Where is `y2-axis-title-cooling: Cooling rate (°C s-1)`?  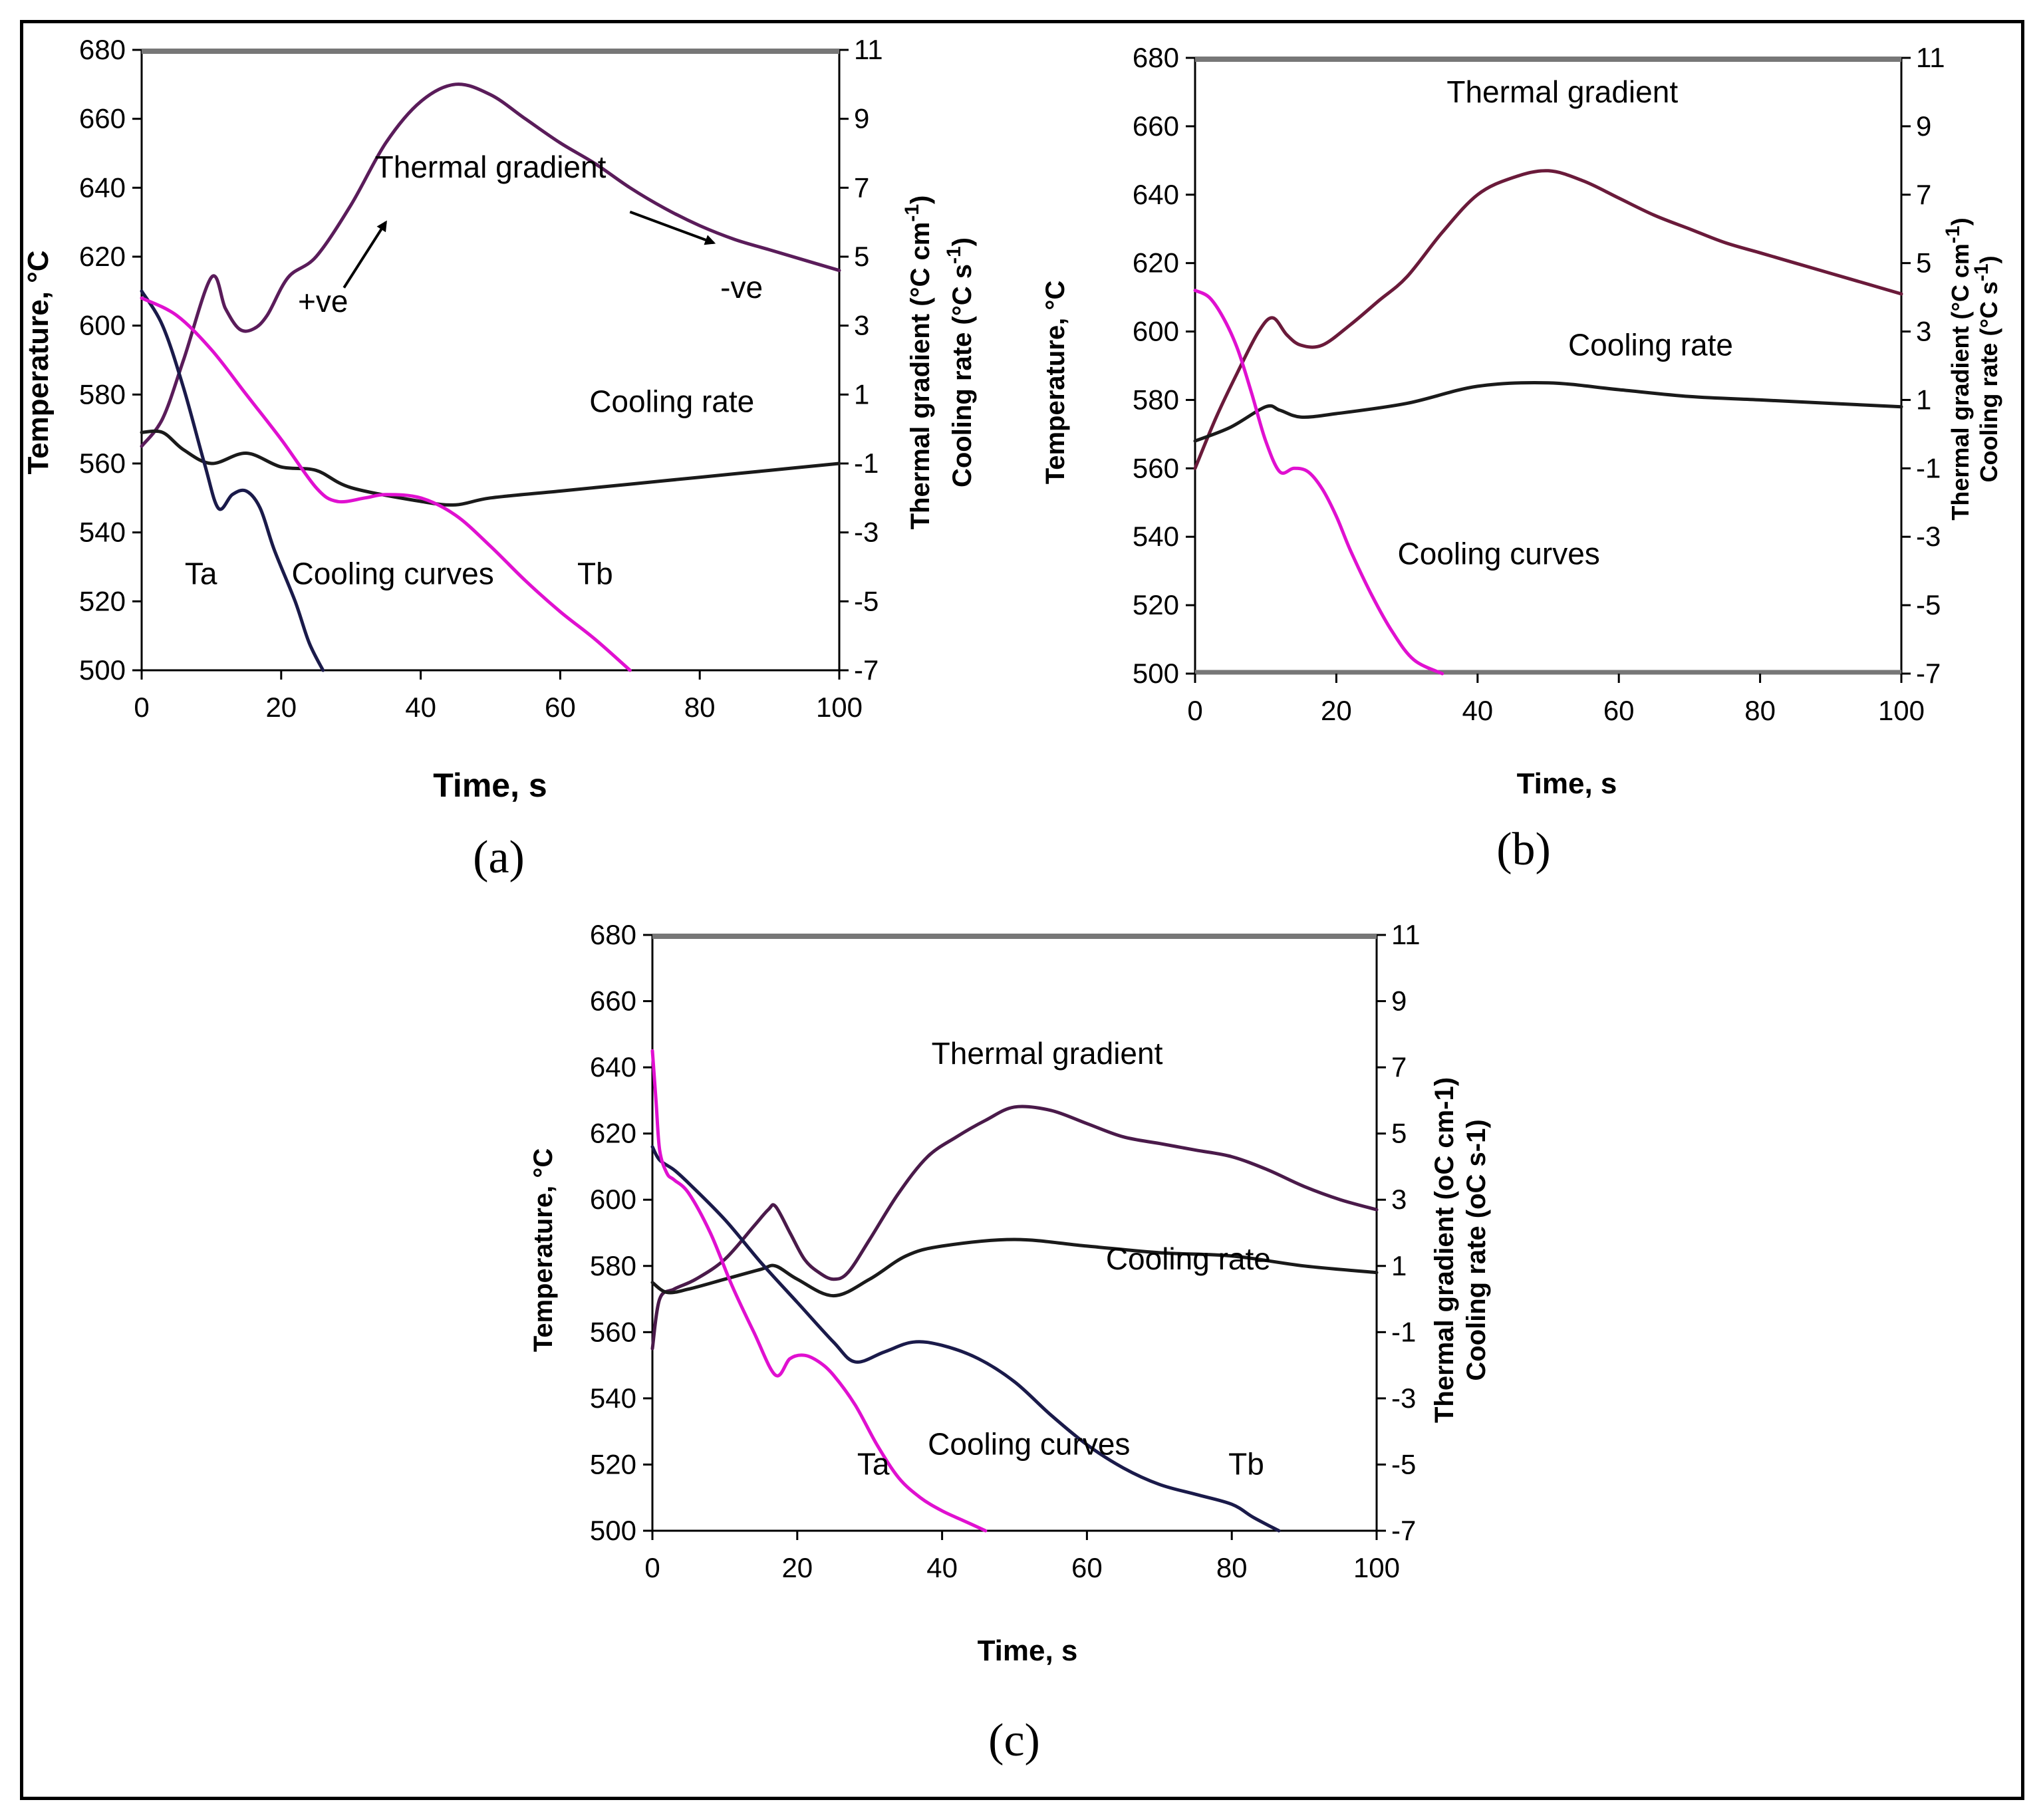 y2-axis-title-cooling: Cooling rate (°C s-1) is located at coordinates (960, 362).